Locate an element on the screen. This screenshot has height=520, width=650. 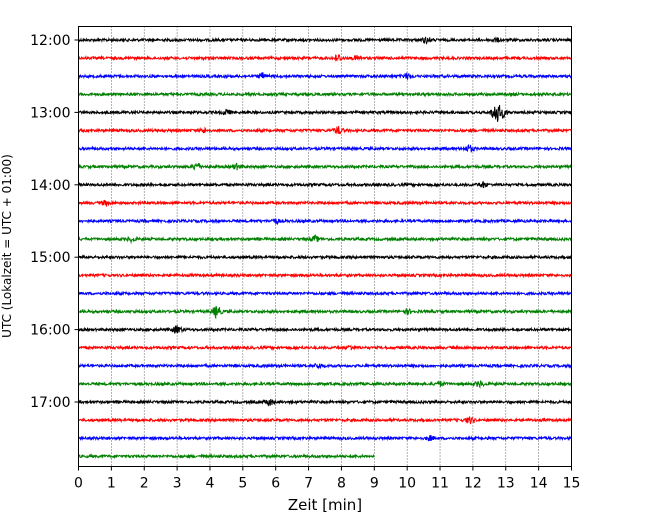
x-tick-label: 4 is located at coordinates (210, 484).